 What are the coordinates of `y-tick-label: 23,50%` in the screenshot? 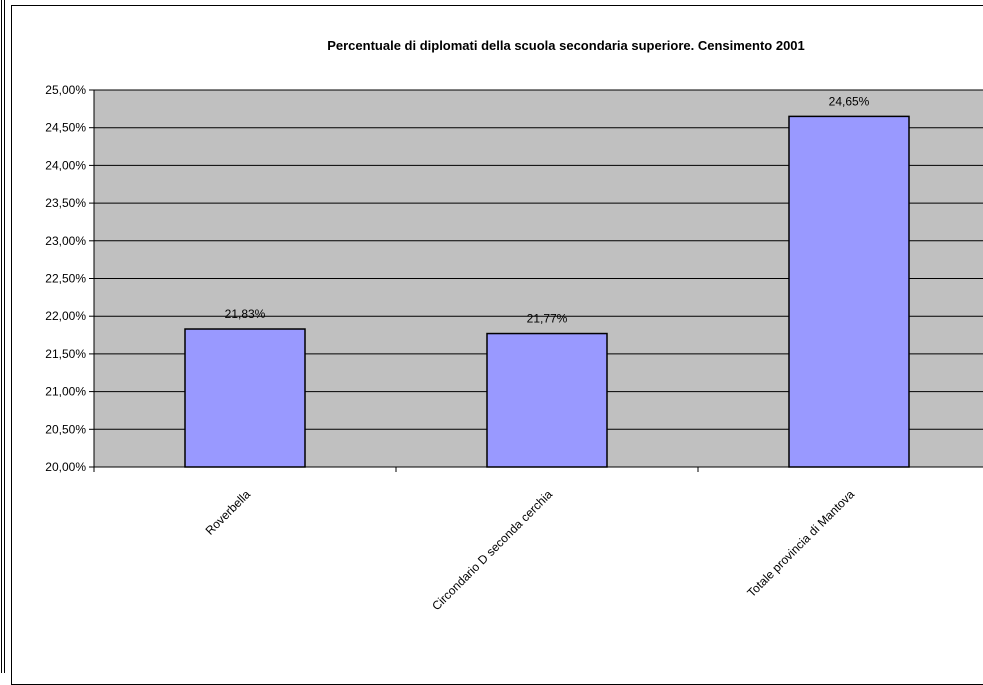 It's located at (65, 203).